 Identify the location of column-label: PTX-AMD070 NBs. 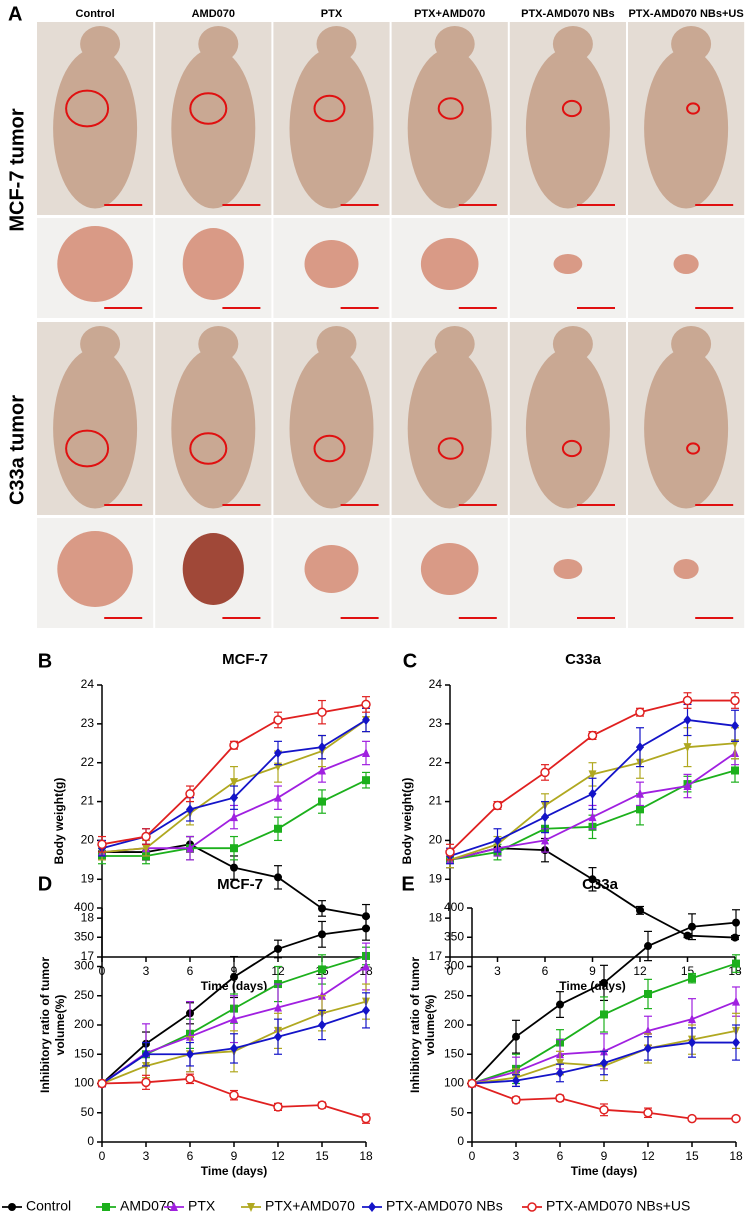
(568, 14).